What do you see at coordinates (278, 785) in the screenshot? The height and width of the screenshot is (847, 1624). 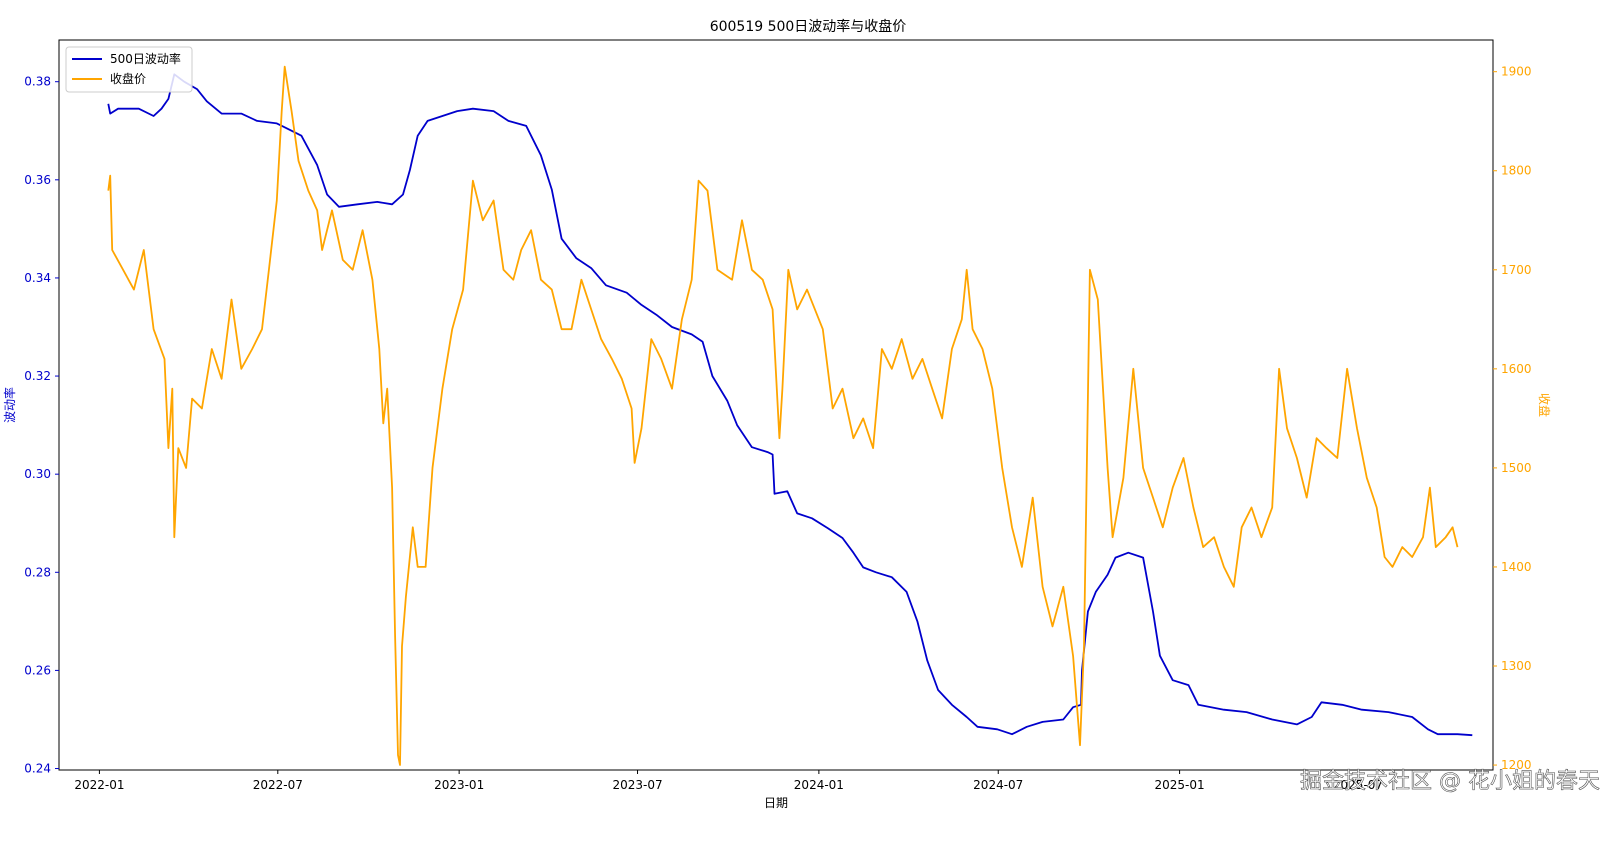 I see `x-tick-label: 2022-07` at bounding box center [278, 785].